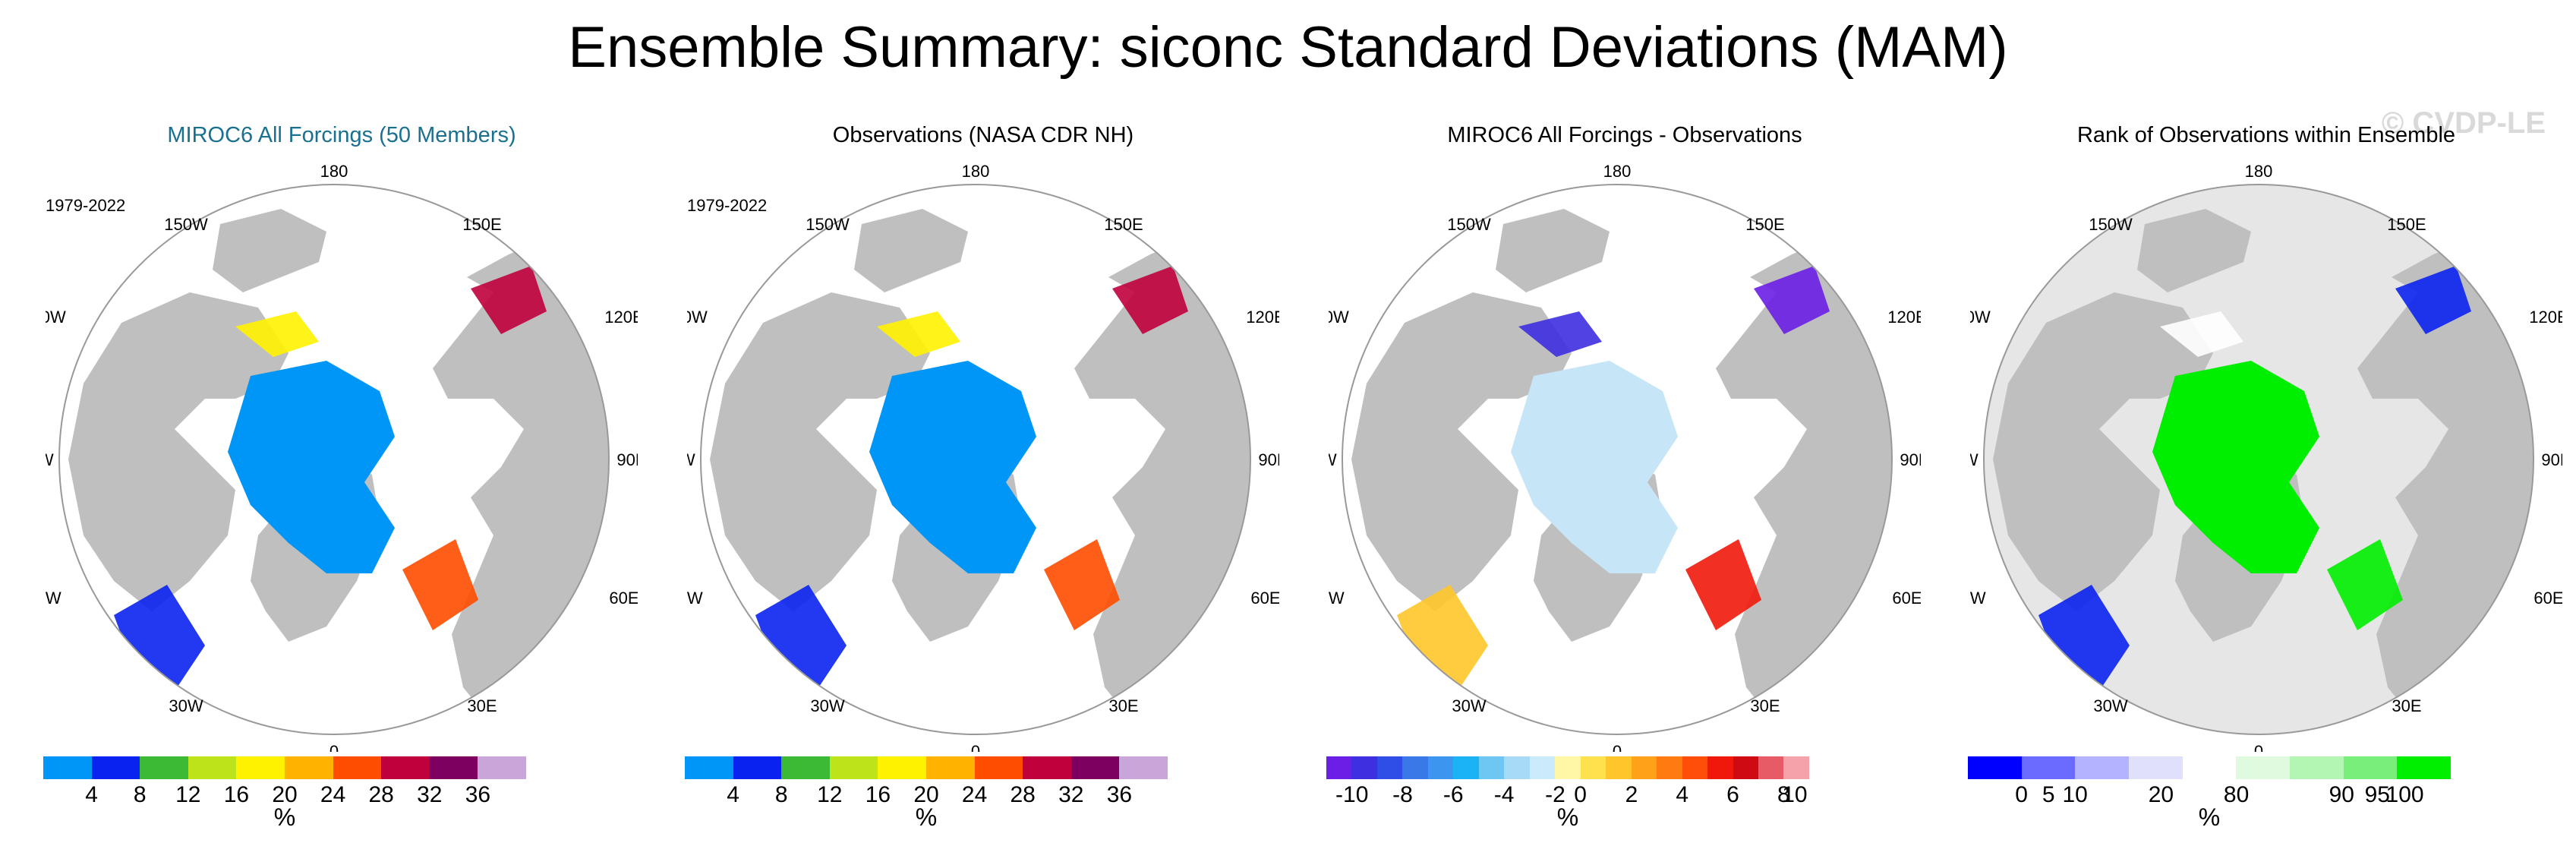 The height and width of the screenshot is (846, 2576). Describe the element at coordinates (2545, 317) in the screenshot. I see `lon-label-120e: 120E` at that location.